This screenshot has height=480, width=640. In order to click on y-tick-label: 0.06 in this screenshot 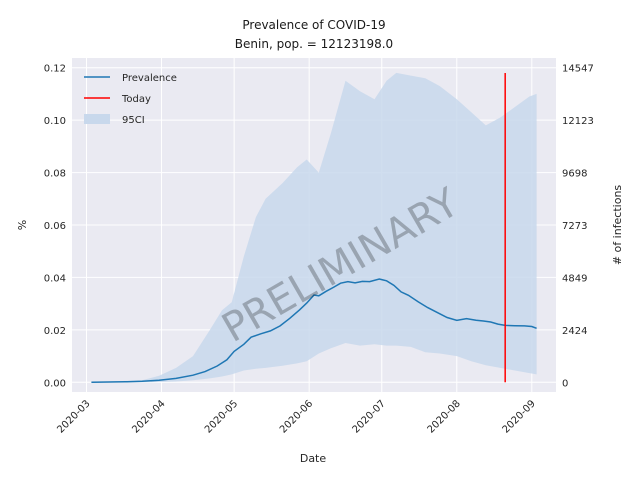, I will do `click(55, 226)`.